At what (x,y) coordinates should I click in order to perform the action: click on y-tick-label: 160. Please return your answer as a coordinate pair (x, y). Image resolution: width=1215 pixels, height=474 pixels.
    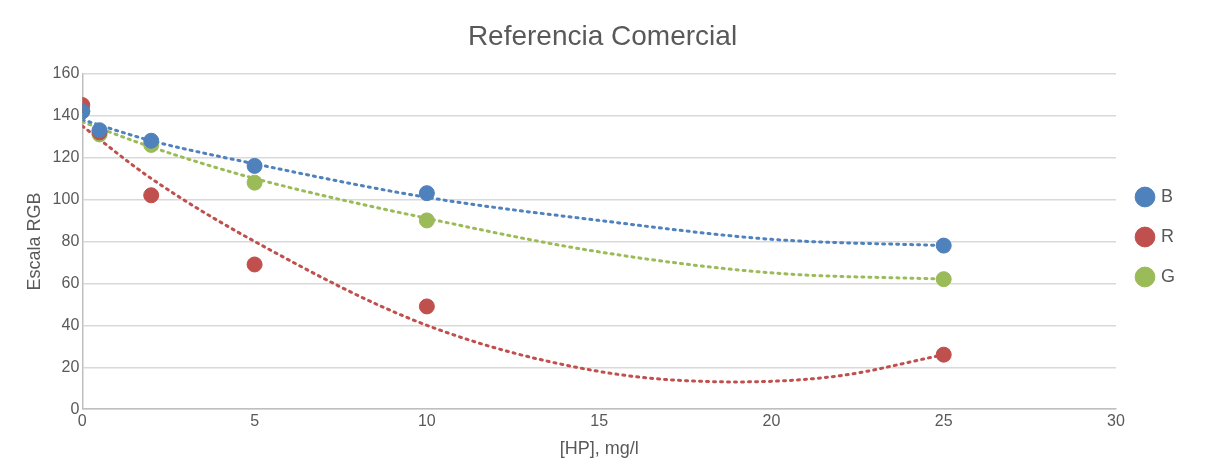
    Looking at the image, I should click on (66, 73).